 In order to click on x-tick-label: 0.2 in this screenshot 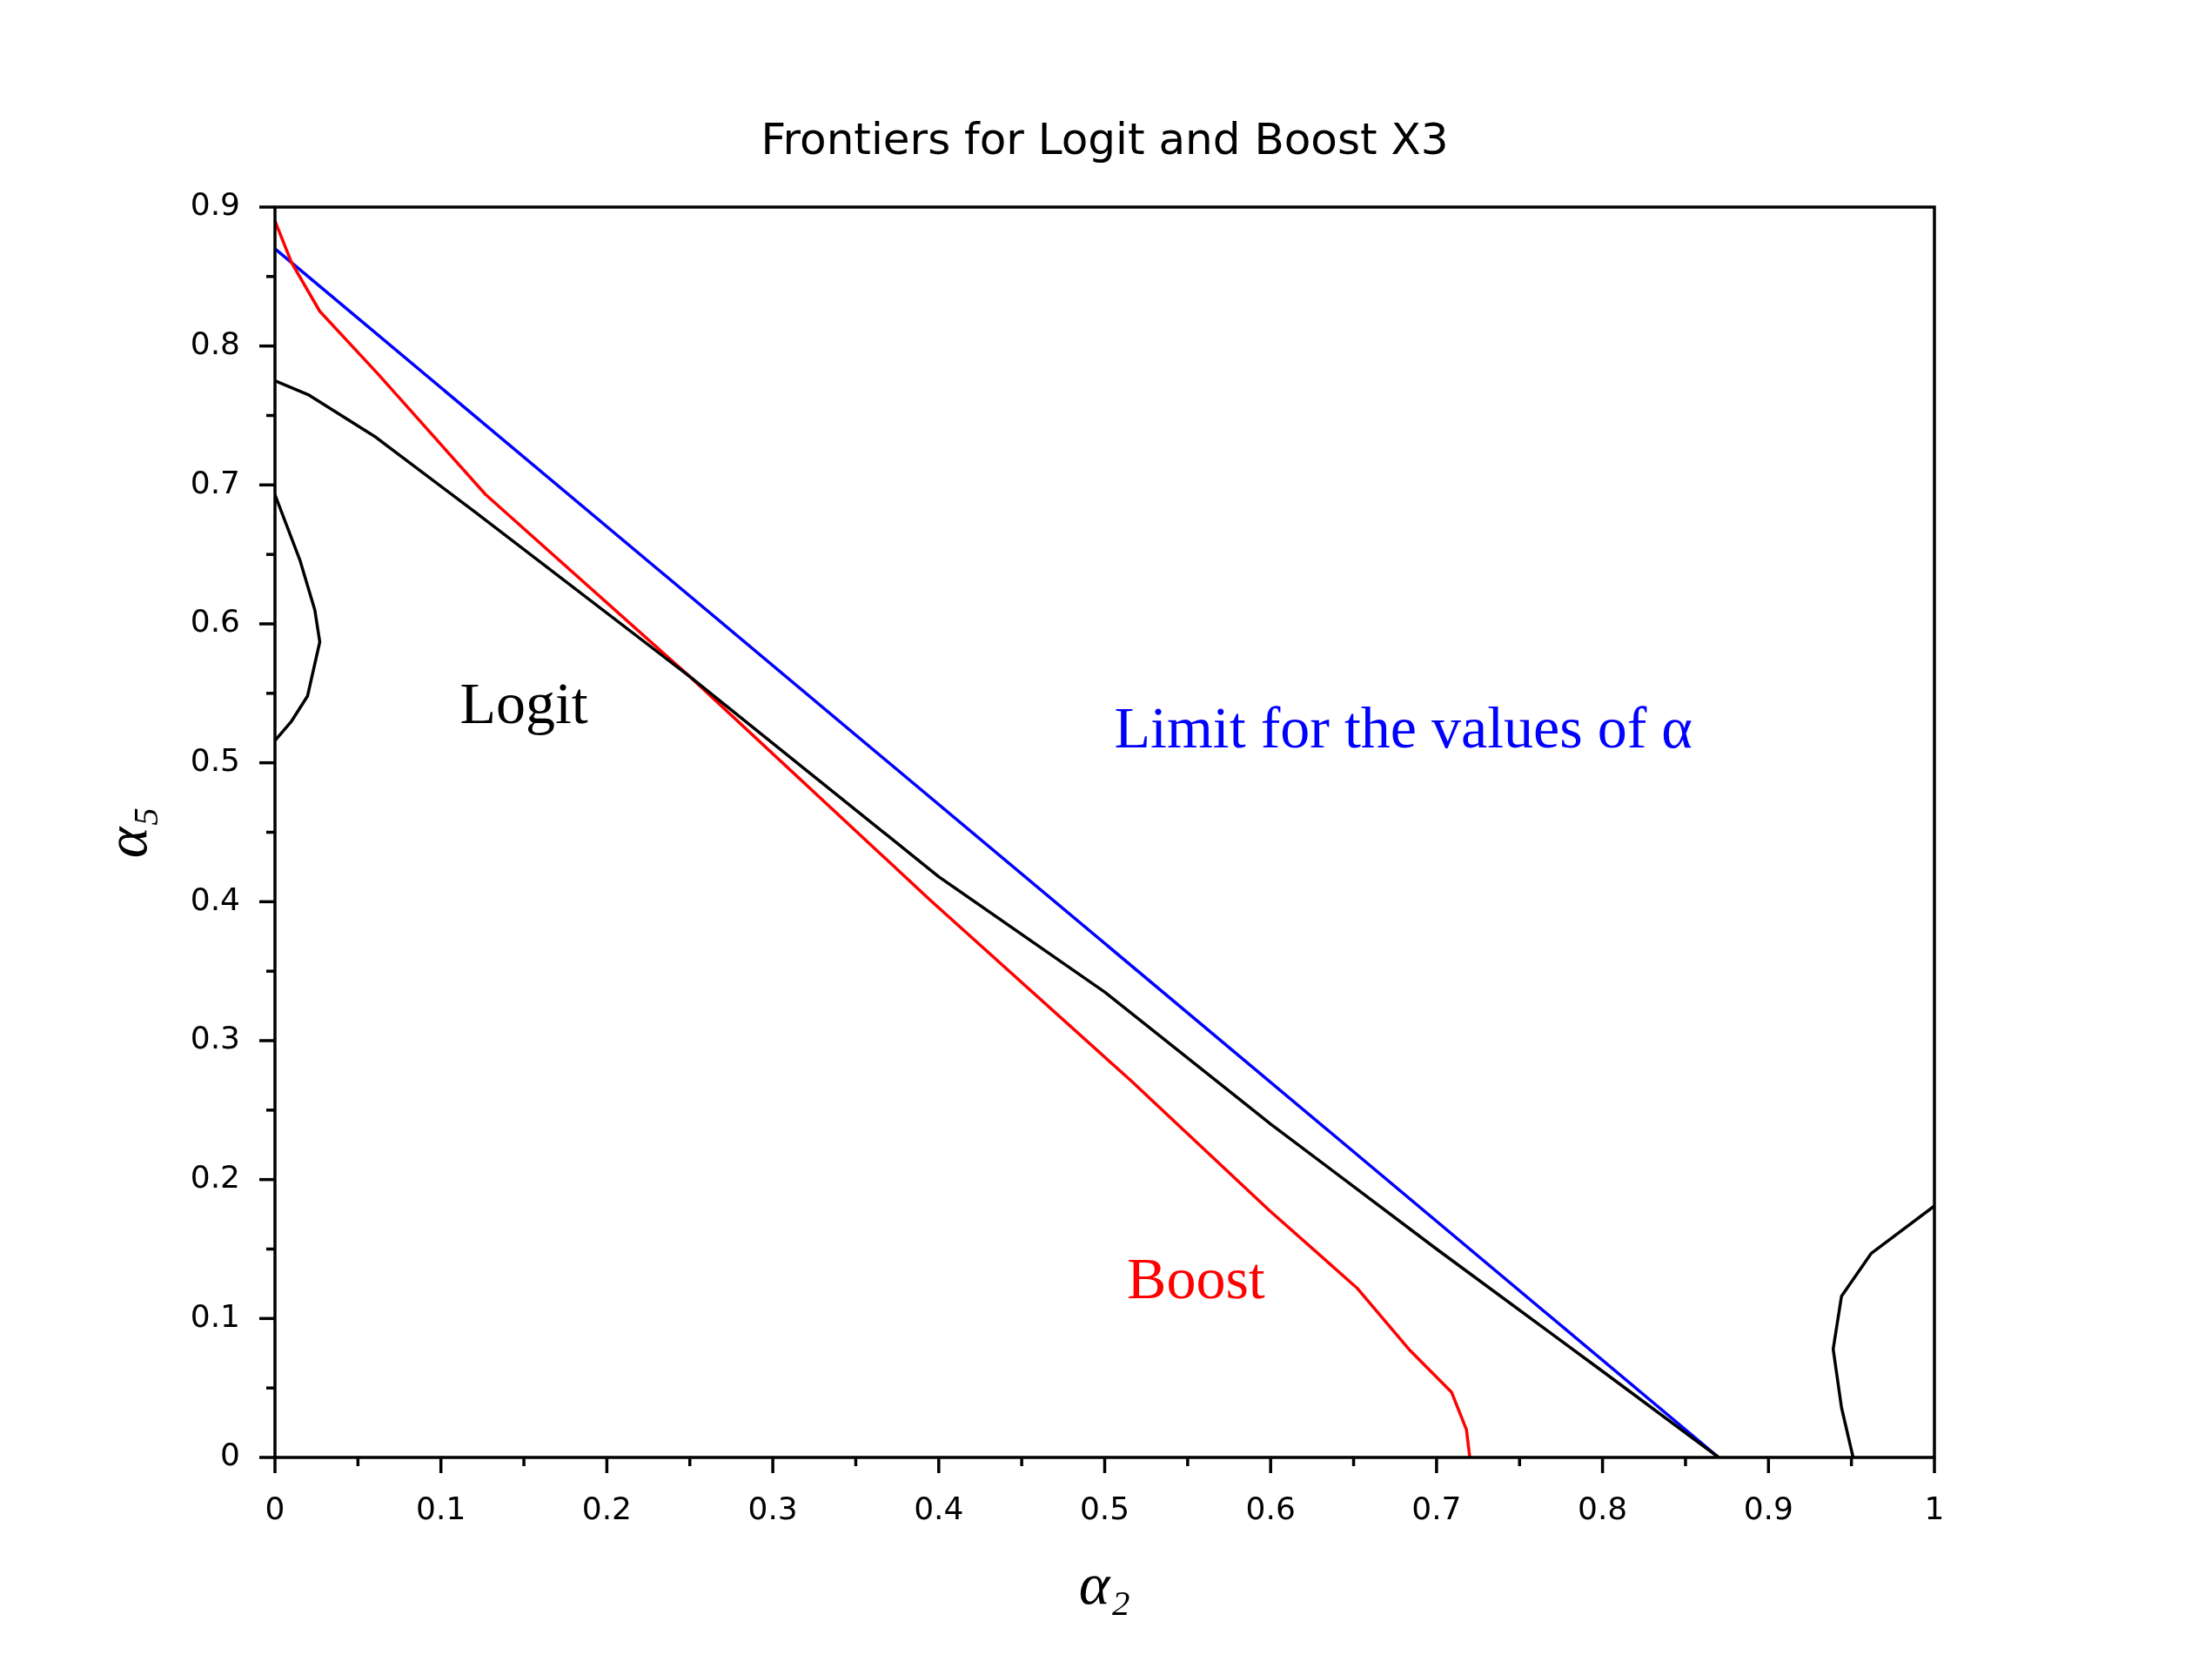, I will do `click(607, 1508)`.